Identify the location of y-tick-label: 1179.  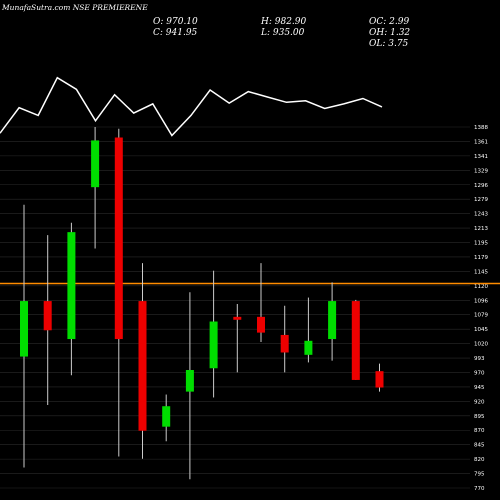
(481, 258).